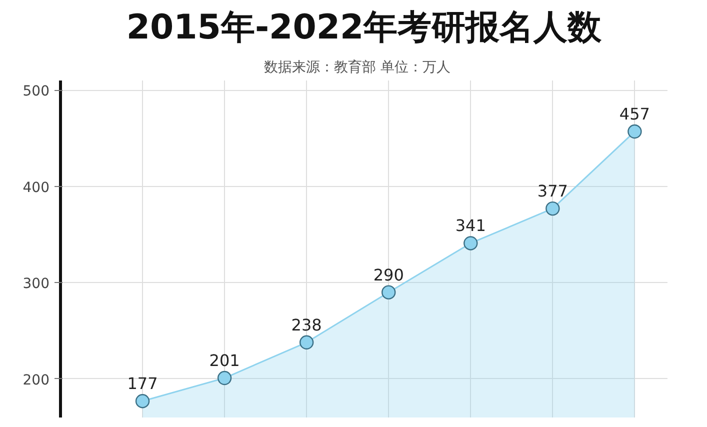  I want to click on y-tick-label: 200, so click(36, 380).